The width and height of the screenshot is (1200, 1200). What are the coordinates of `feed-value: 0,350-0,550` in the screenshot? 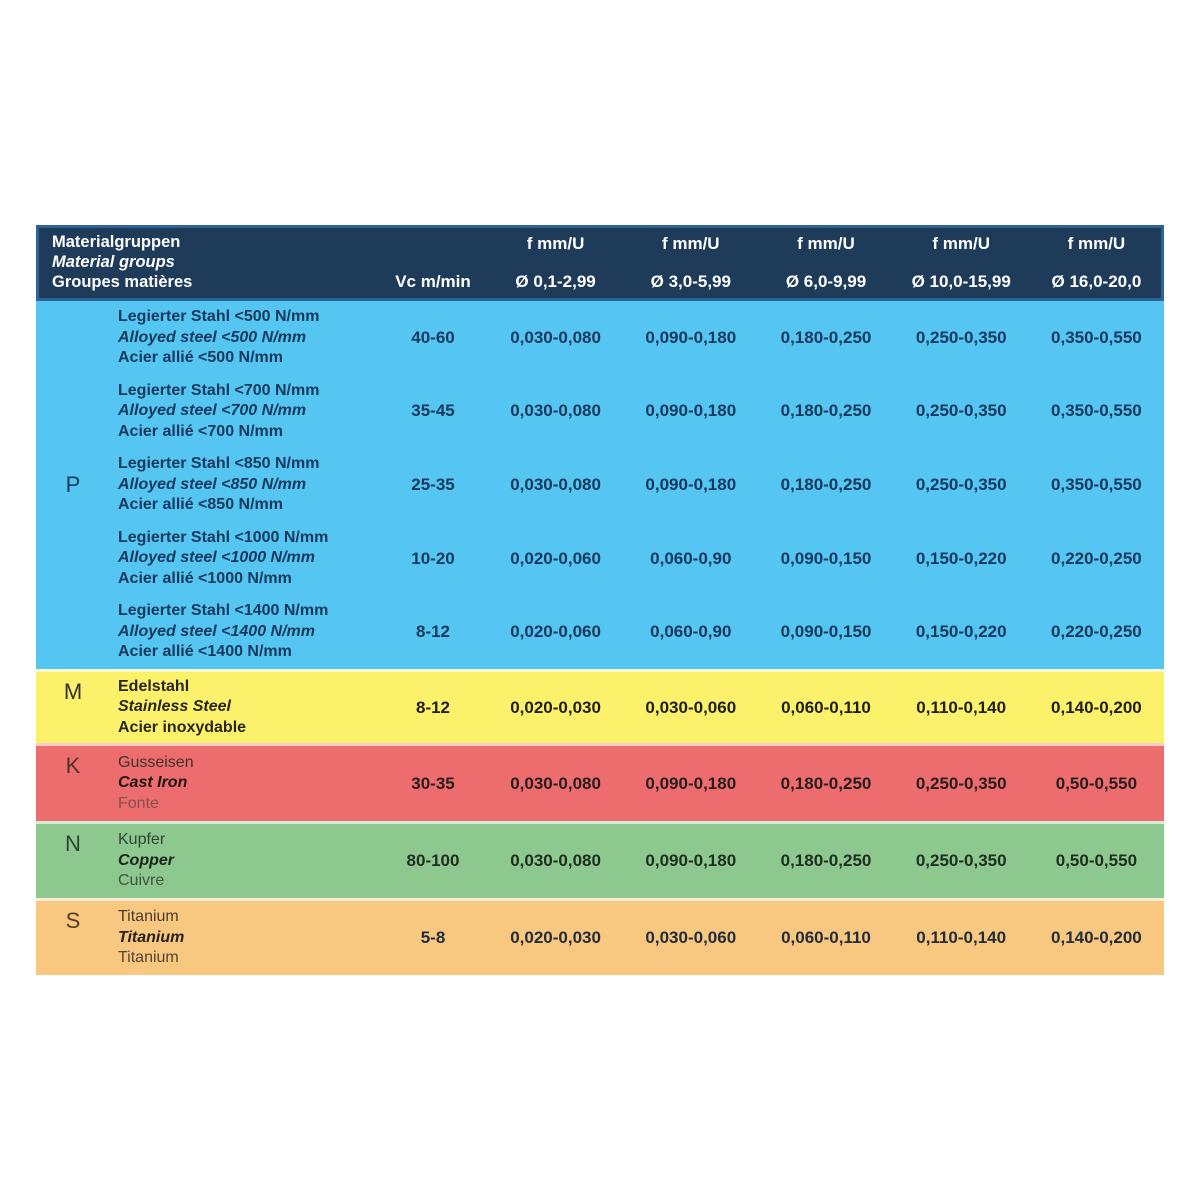 It's located at (1096, 484).